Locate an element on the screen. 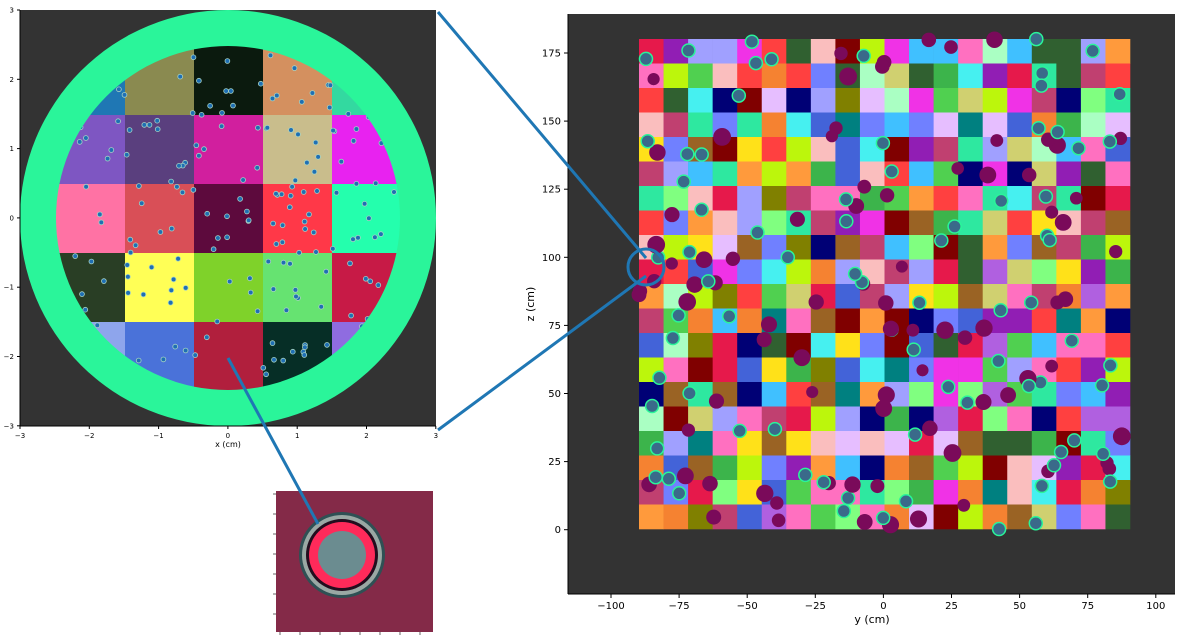  right-y-tick-label: 25 is located at coordinates (554, 462).